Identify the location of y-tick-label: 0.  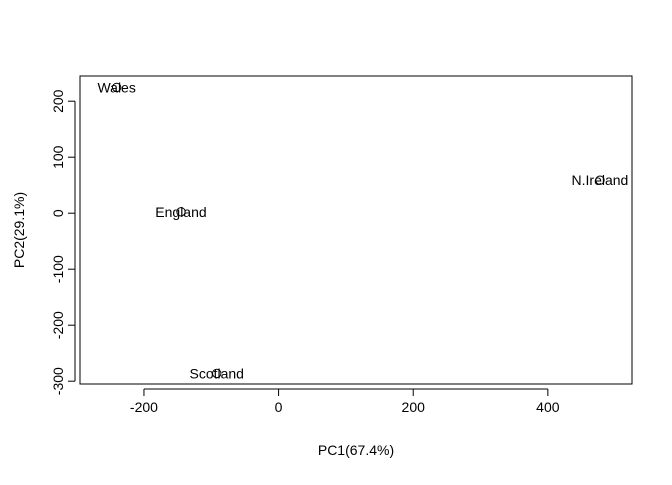
(58, 213).